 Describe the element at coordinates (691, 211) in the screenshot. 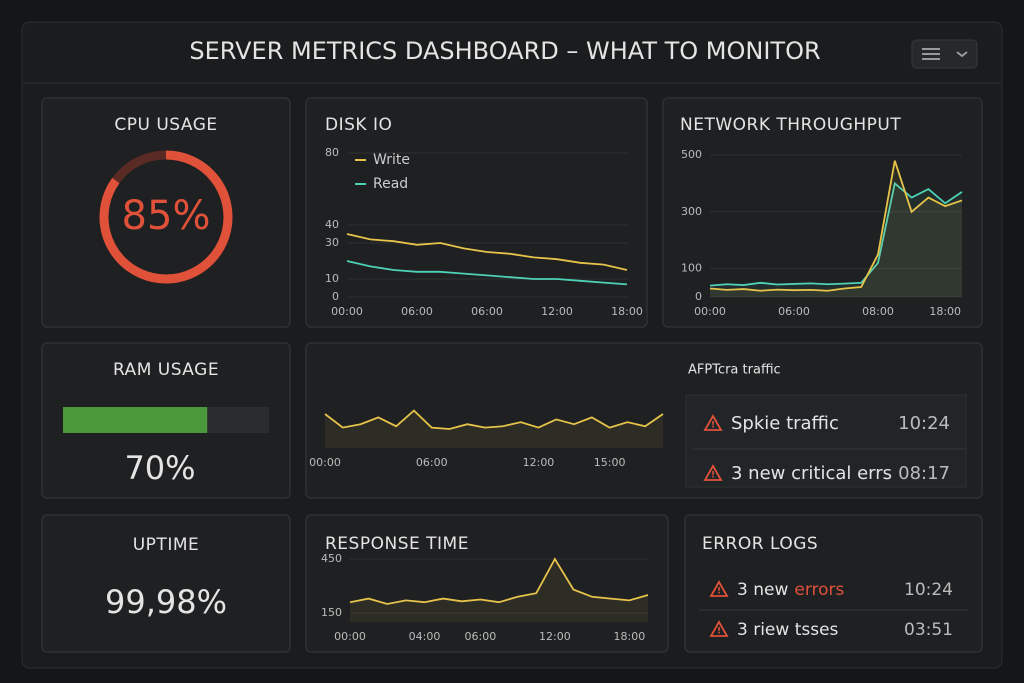

I see `y-tick-label: 300` at that location.